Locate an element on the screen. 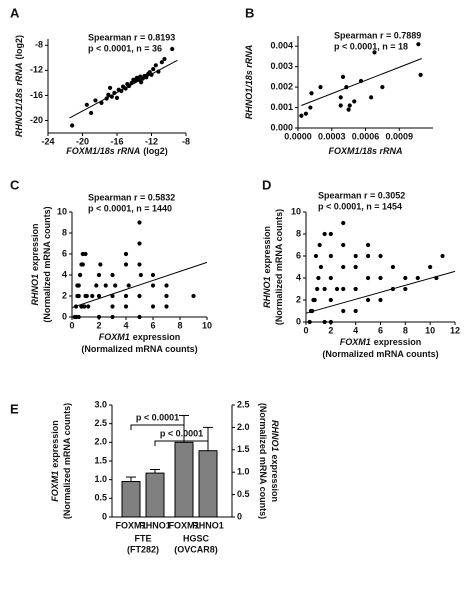 Image resolution: width=474 pixels, height=596 pixels. group-label: HGSC is located at coordinates (196, 538).